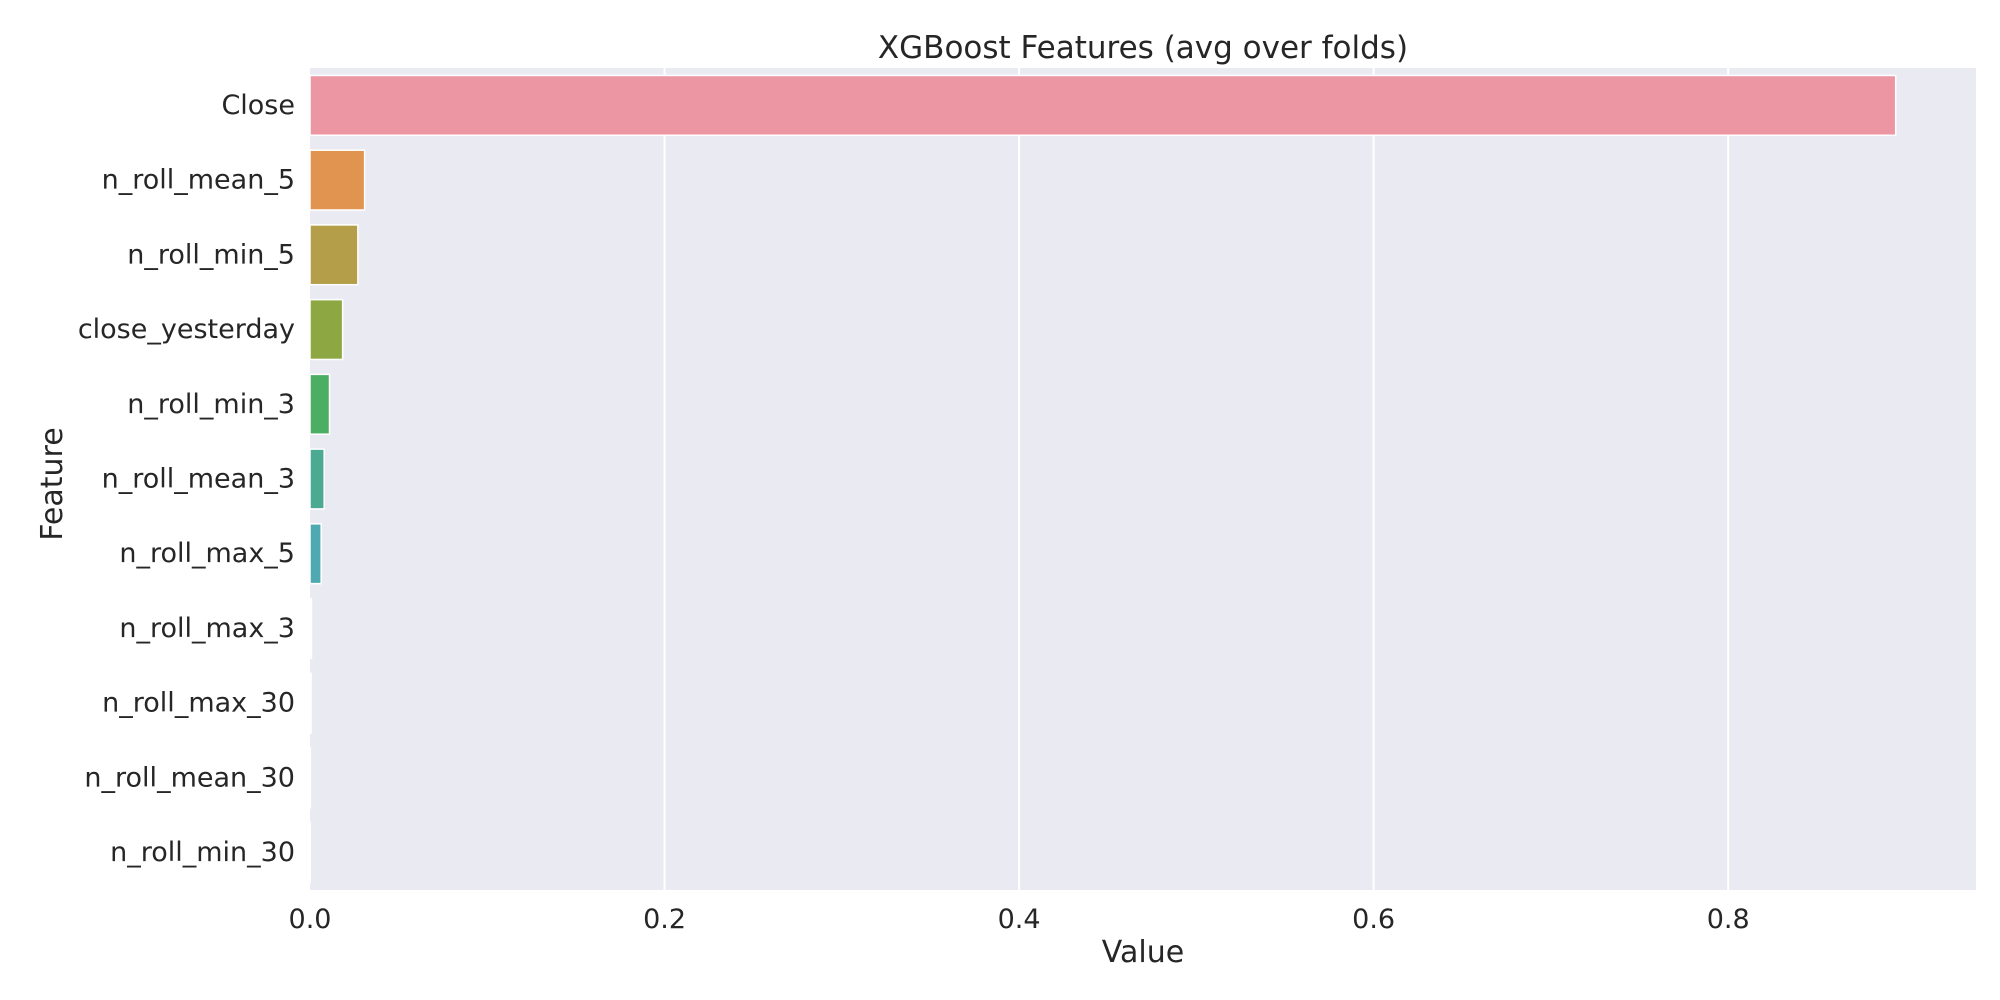  I want to click on bar-close_yesterday, so click(326, 329).